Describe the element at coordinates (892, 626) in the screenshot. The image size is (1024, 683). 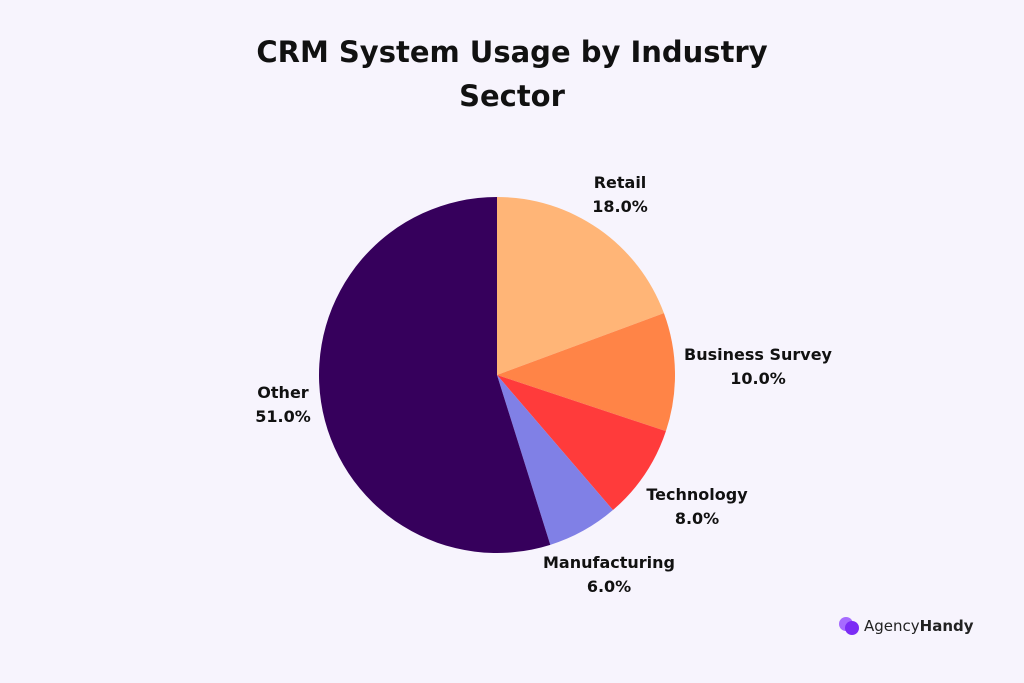
I see `logo-text-light: Agency` at that location.